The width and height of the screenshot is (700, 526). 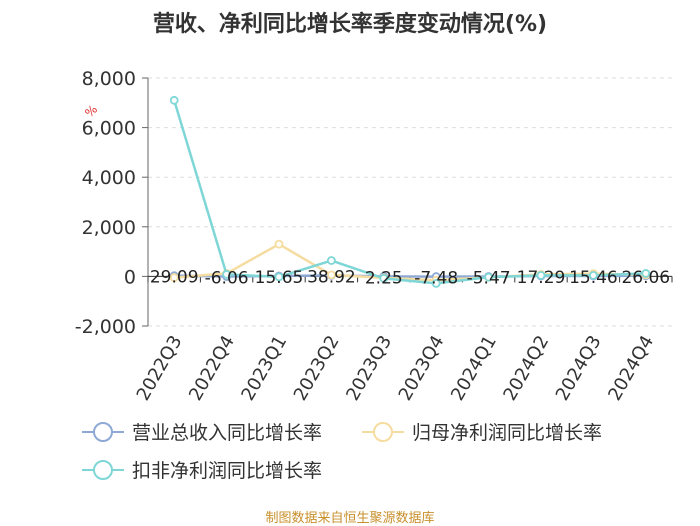 I want to click on legend-item-1: 归母净利润同比增长率, so click(x=482, y=433).